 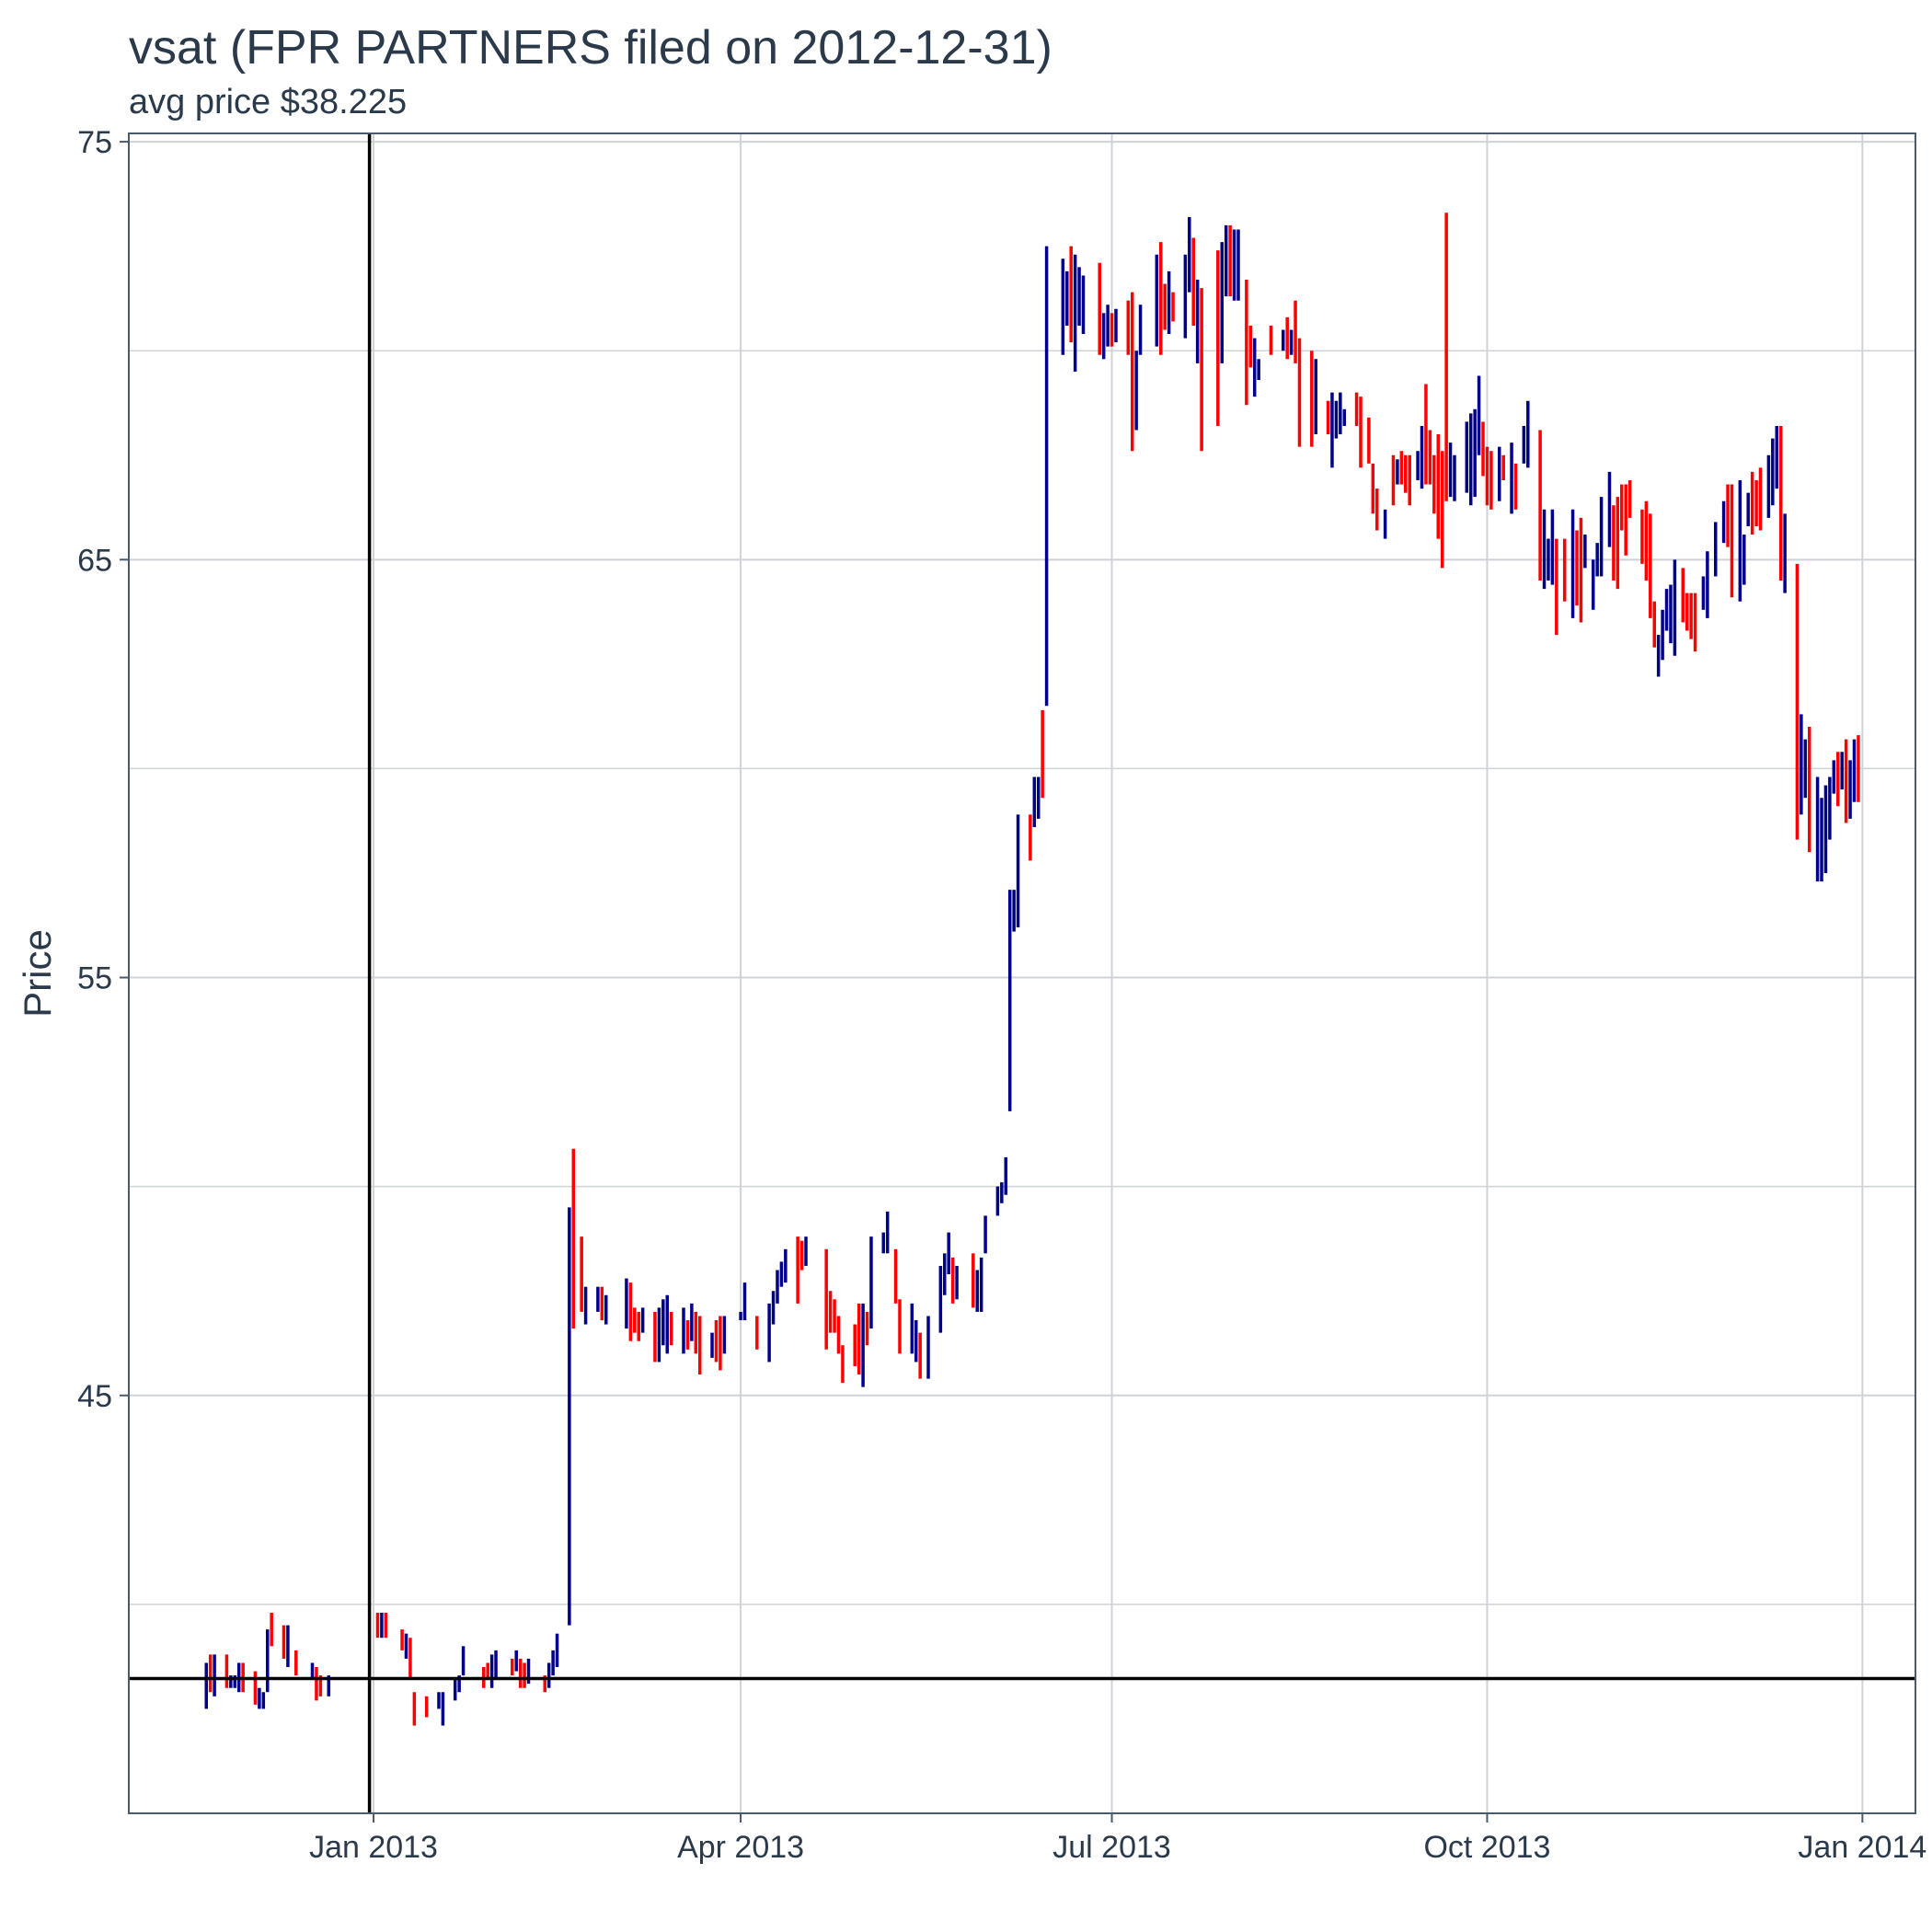 What do you see at coordinates (590, 48) in the screenshot?
I see `chart-title: vsat (FPR PARTNERS filed on 2012-12-31)` at bounding box center [590, 48].